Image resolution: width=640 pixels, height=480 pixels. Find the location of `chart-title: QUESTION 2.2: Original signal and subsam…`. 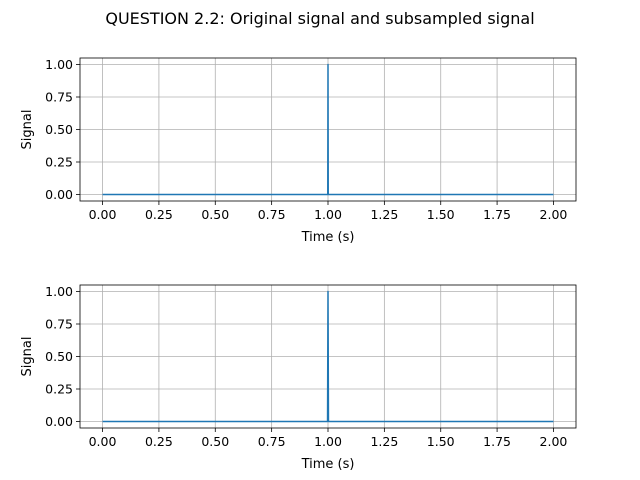

chart-title: QUESTION 2.2: Original signal and subsam… is located at coordinates (319, 18).